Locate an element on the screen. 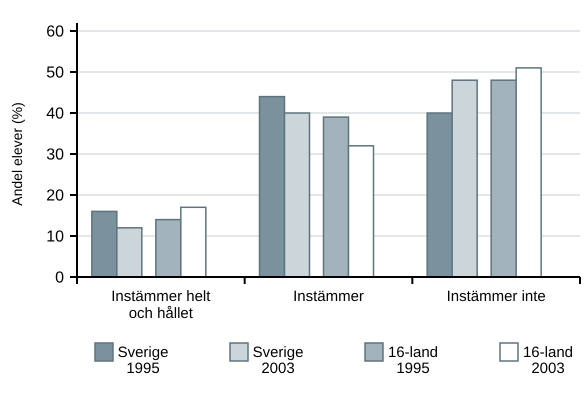 The image size is (584, 414). legend-label: 16-land 1995 is located at coordinates (413, 360).